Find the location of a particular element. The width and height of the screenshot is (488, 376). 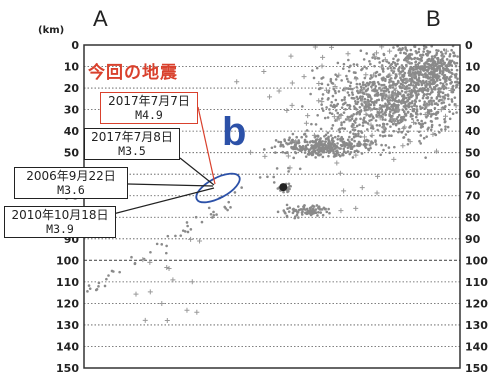

y-tick-label: 150 is located at coordinates (476, 368).